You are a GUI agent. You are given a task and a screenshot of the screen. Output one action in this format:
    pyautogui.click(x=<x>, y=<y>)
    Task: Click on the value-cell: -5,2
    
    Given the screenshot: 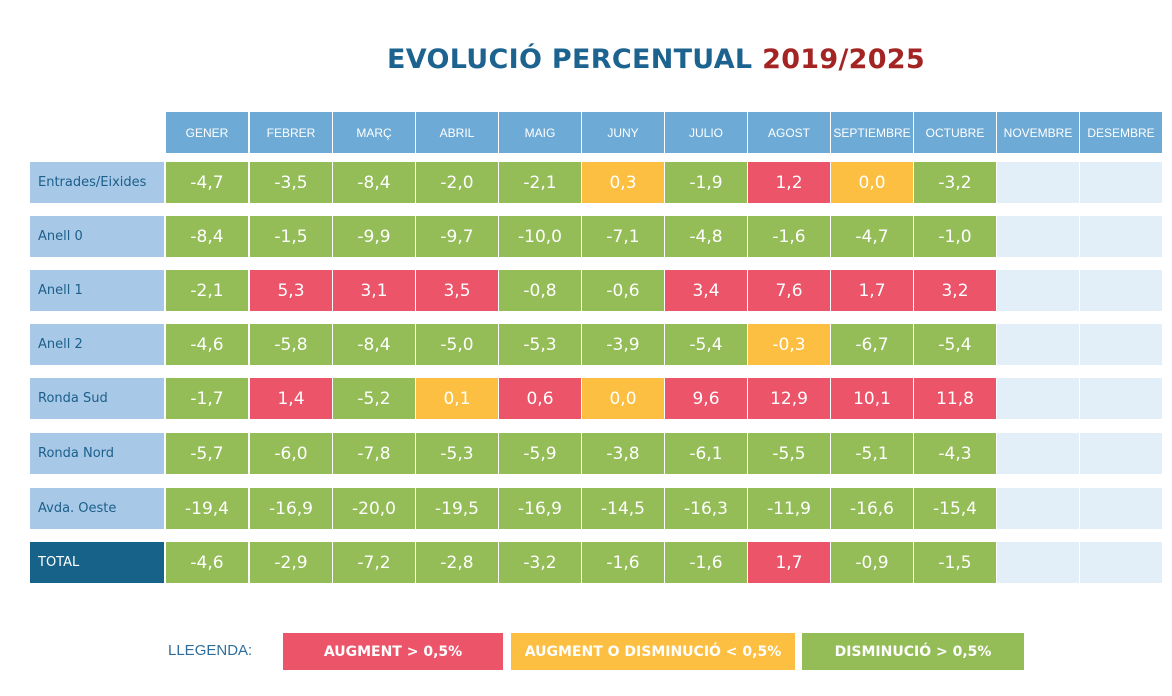 What is the action you would take?
    pyautogui.click(x=374, y=398)
    